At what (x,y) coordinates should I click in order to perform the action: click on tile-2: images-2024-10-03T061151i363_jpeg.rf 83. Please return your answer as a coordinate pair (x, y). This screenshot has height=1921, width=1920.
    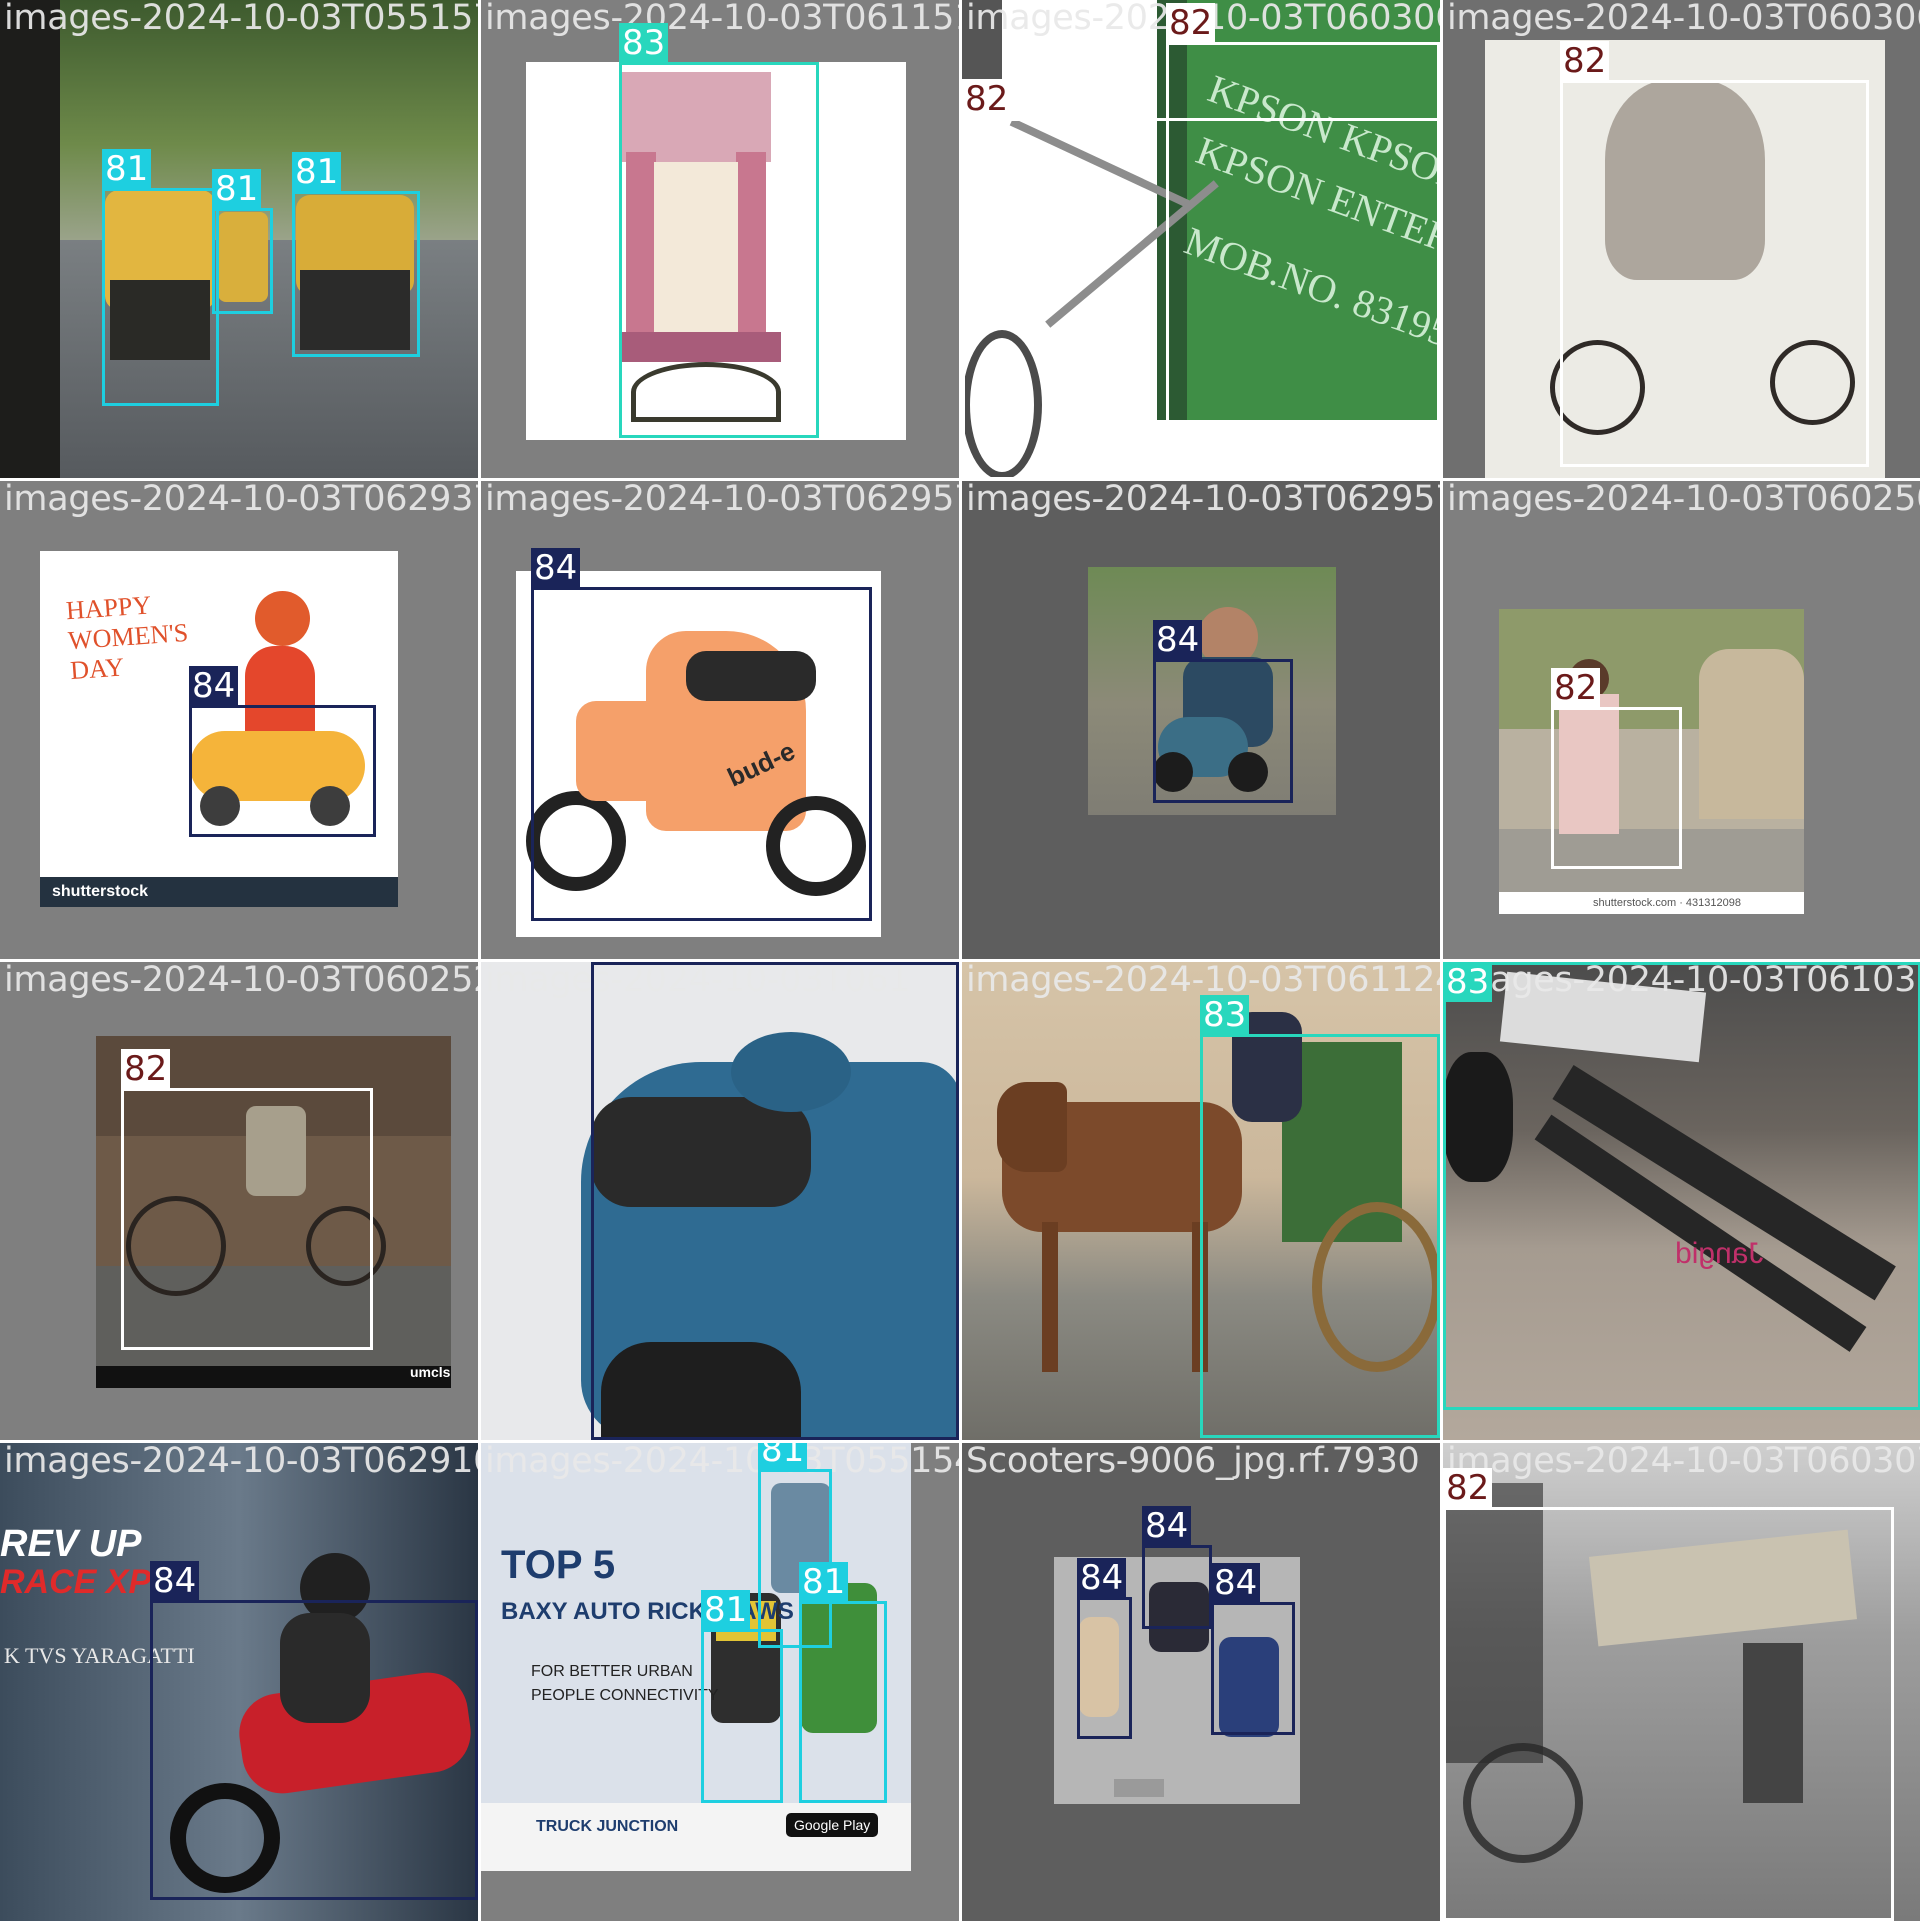
    Looking at the image, I should click on (720, 239).